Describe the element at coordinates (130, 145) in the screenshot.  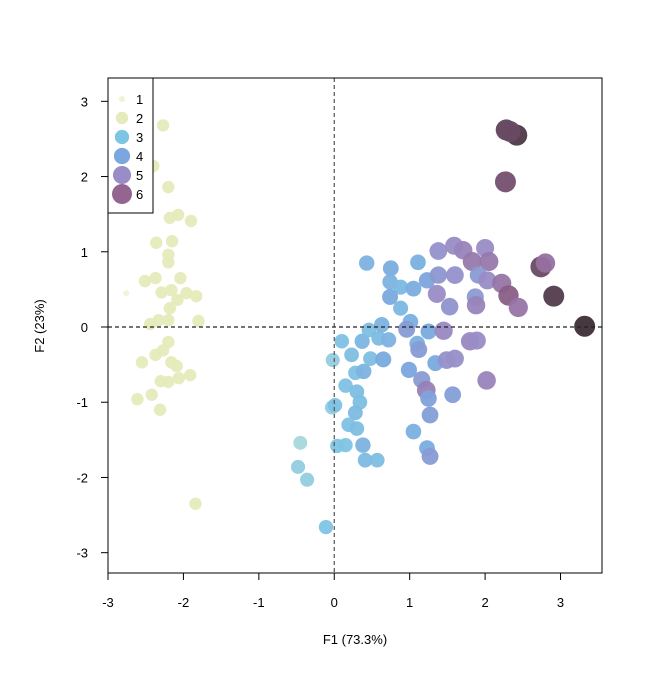
I see `legend: 1 2 3 4 5 6` at that location.